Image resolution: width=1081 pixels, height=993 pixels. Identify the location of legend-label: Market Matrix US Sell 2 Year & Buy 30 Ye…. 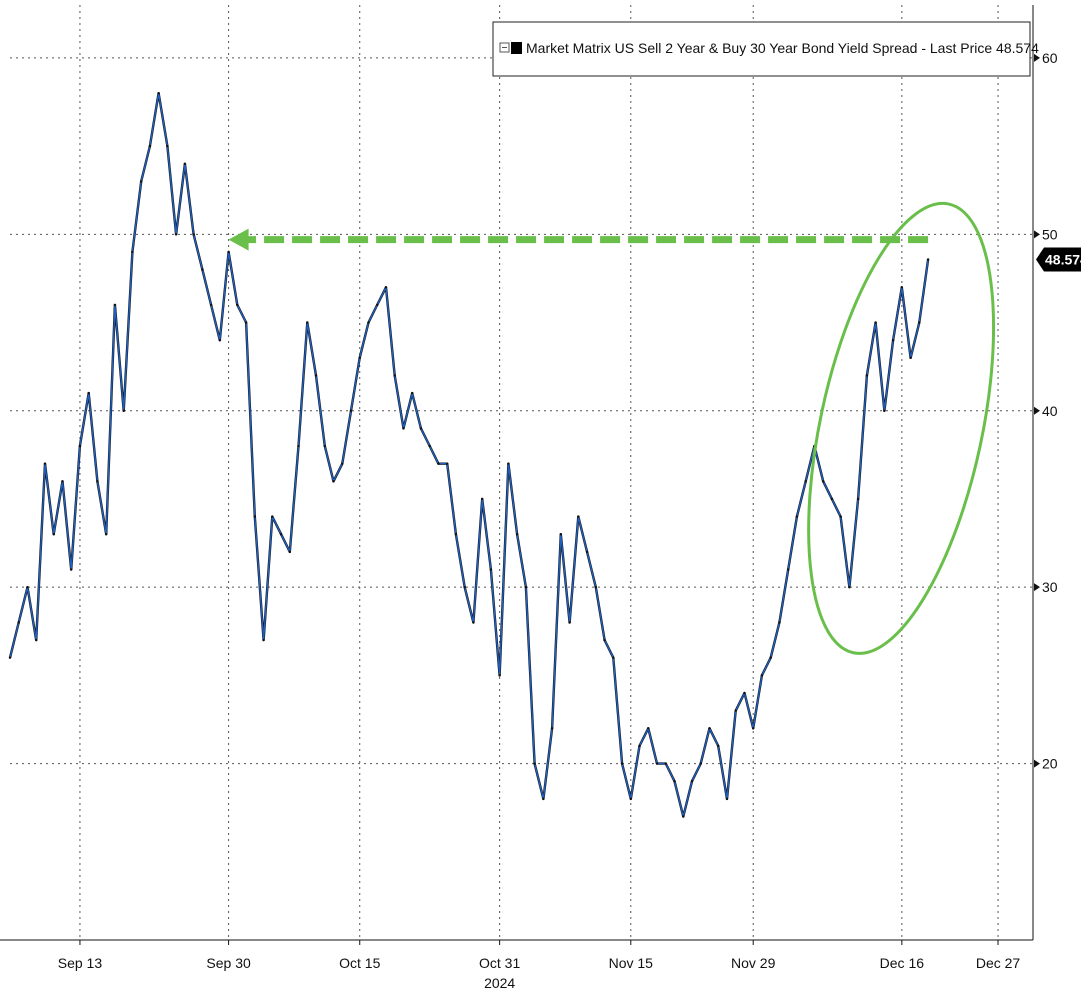
(782, 48).